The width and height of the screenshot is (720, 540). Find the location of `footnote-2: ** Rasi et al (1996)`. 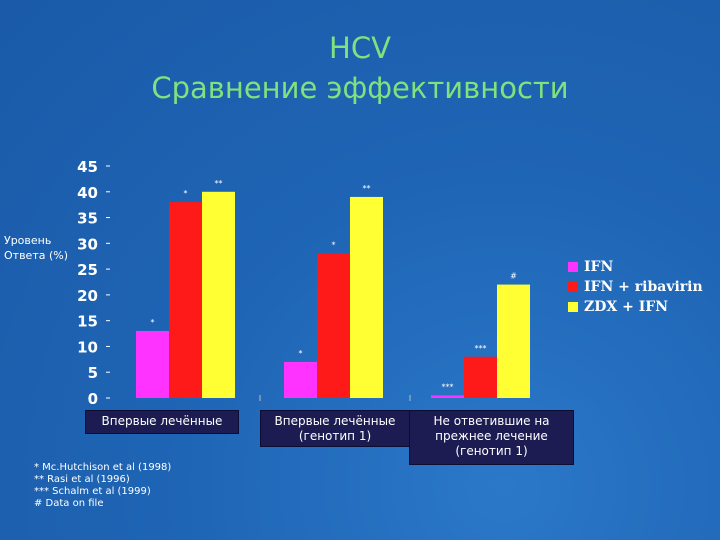

footnote-2: ** Rasi et al (1996) is located at coordinates (82, 479).